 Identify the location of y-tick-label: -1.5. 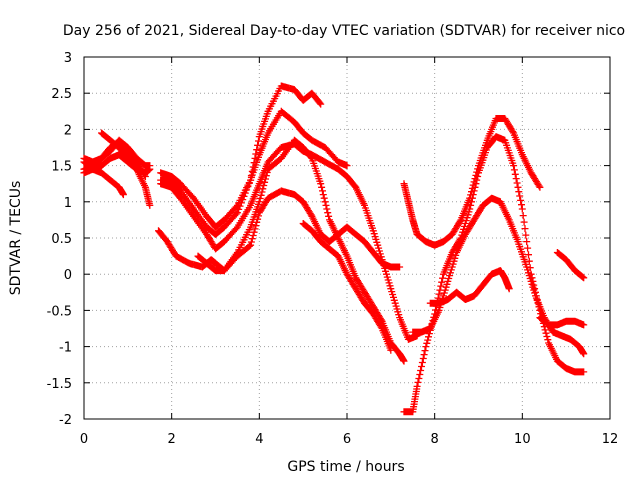
(59, 384).